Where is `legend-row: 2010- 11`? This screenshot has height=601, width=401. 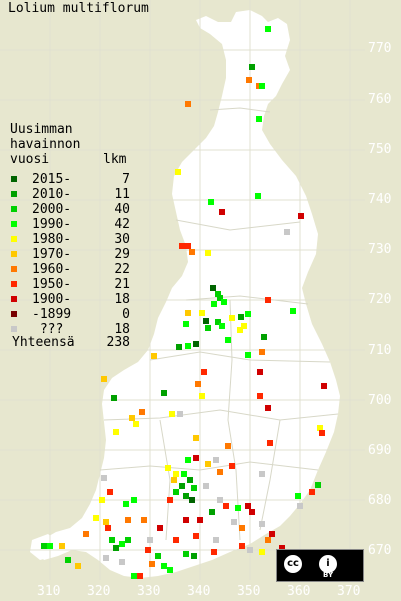 legend-row: 2010- 11 is located at coordinates (70, 194).